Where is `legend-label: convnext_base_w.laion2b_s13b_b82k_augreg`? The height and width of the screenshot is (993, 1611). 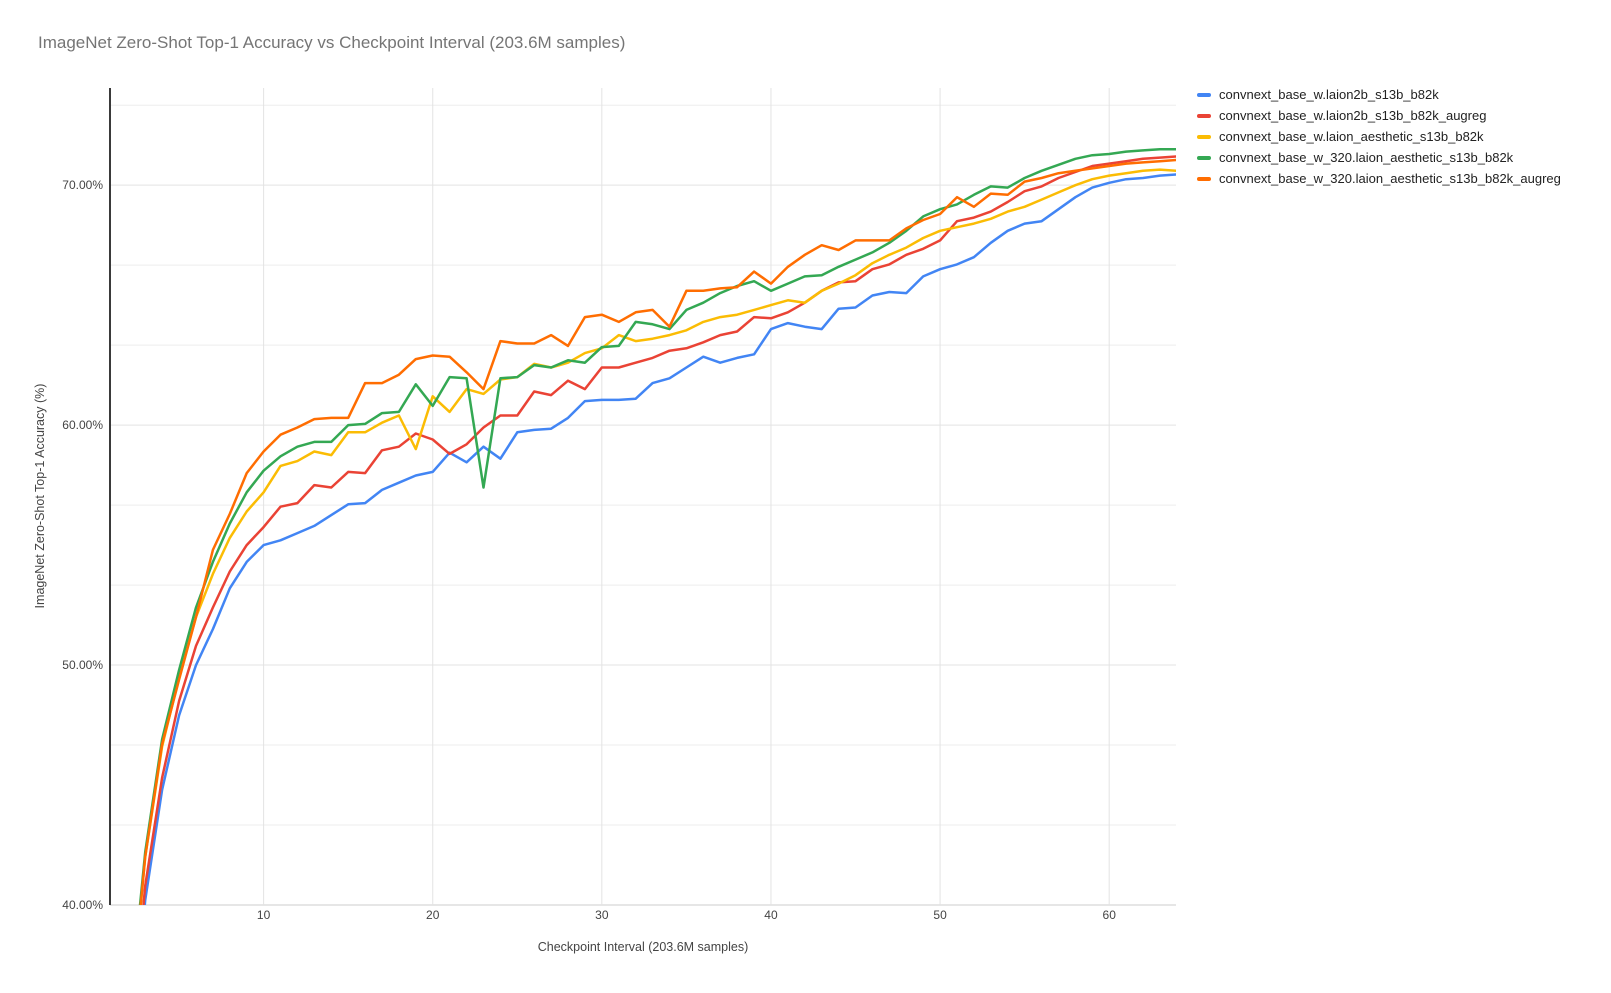 legend-label: convnext_base_w.laion2b_s13b_b82k_augreg is located at coordinates (1353, 115).